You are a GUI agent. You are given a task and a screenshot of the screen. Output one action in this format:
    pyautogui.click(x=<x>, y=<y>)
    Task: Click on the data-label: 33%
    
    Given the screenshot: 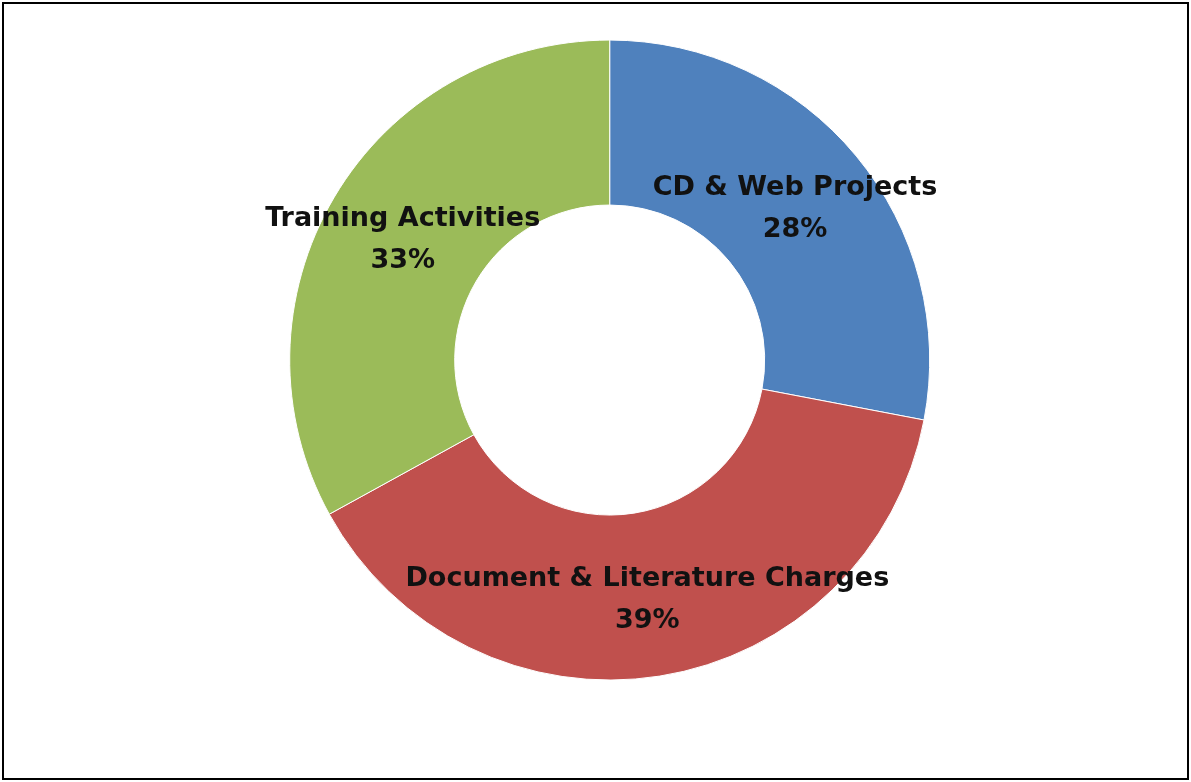 What is the action you would take?
    pyautogui.click(x=403, y=259)
    